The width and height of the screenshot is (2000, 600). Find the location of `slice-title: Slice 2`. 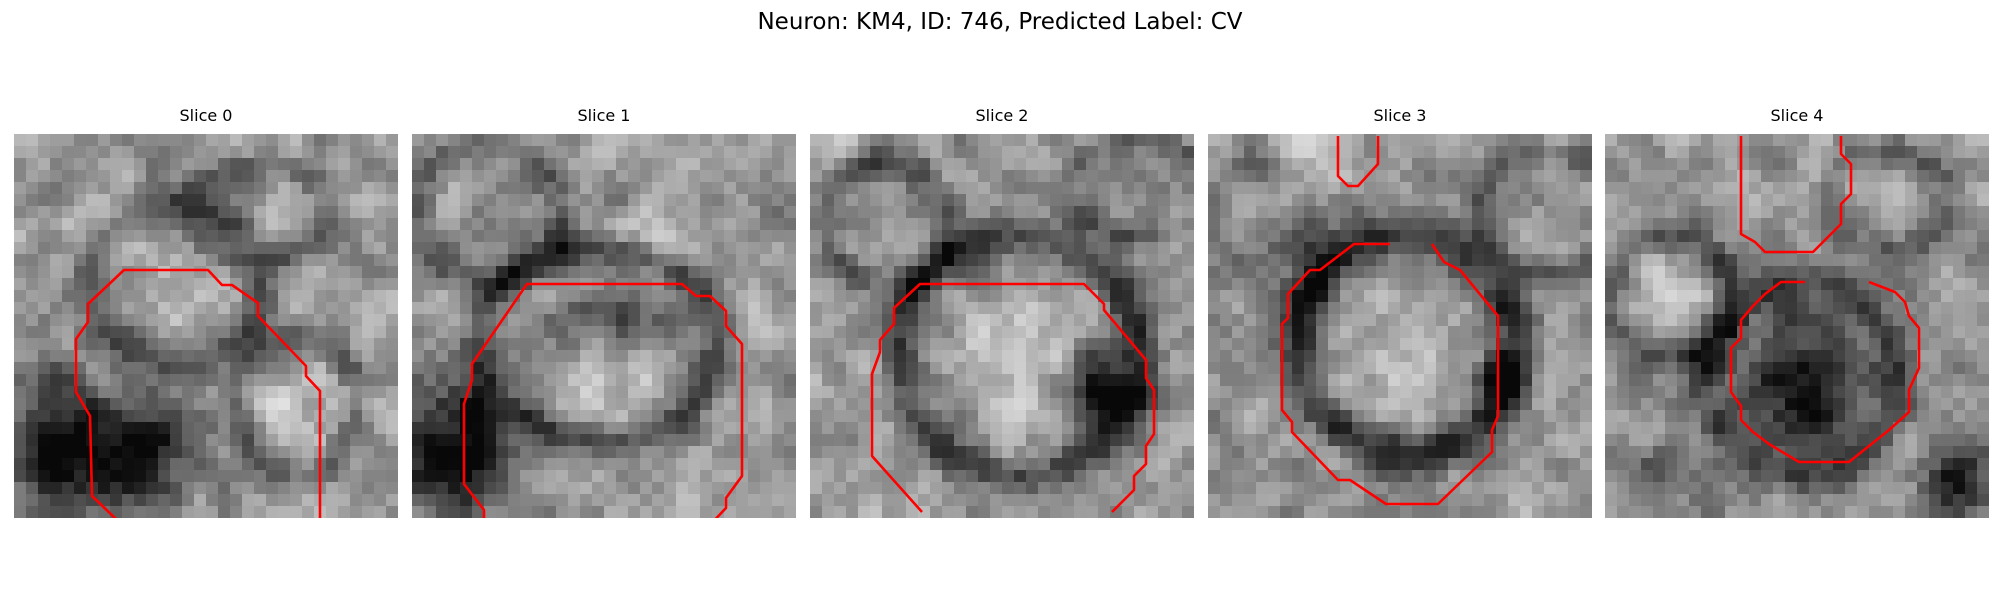

slice-title: Slice 2 is located at coordinates (1002, 116).